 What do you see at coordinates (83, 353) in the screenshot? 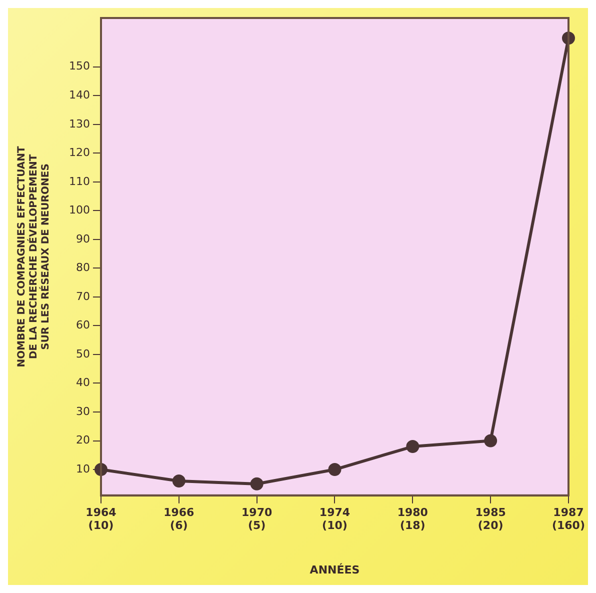
I see `y-tick-label: 50` at bounding box center [83, 353].